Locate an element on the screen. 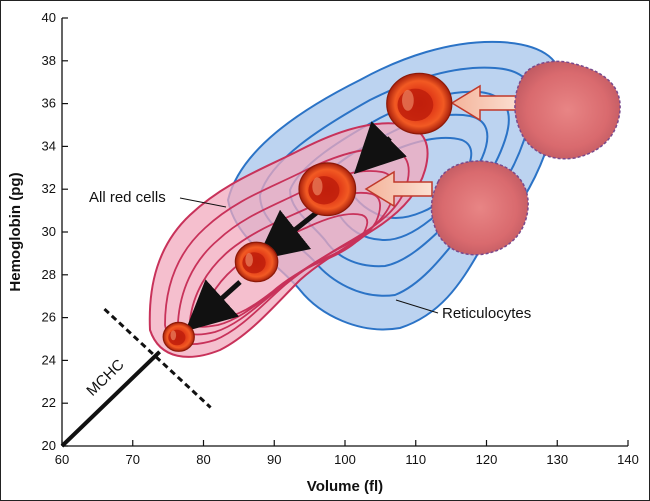  x-tick-label: 120 is located at coordinates (487, 459).